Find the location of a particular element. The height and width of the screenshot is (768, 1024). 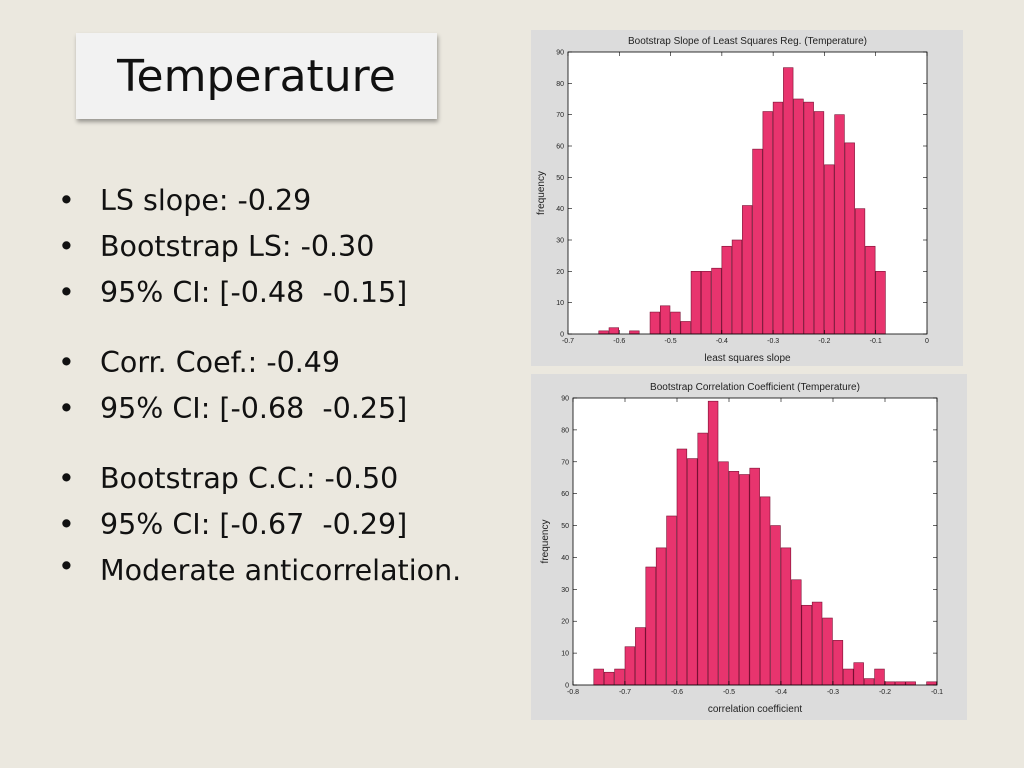

x-tick-label: -0.6 is located at coordinates (619, 341).